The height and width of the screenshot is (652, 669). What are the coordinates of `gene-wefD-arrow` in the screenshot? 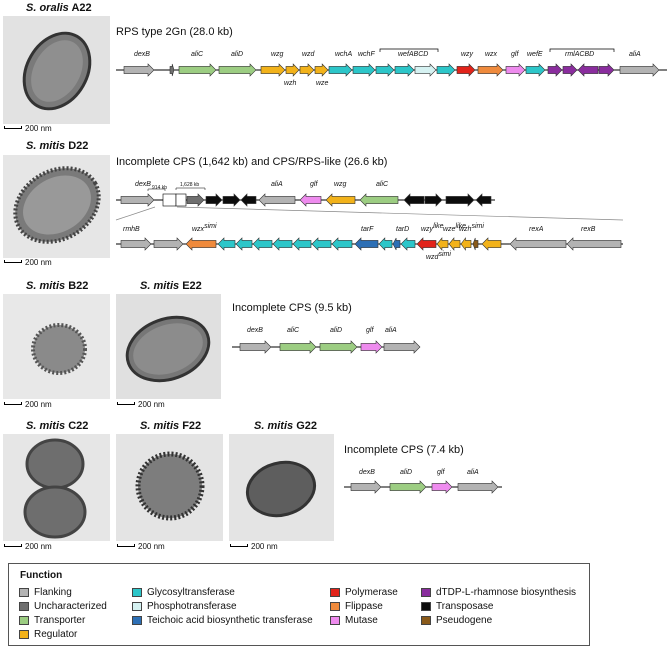 It's located at (446, 70).